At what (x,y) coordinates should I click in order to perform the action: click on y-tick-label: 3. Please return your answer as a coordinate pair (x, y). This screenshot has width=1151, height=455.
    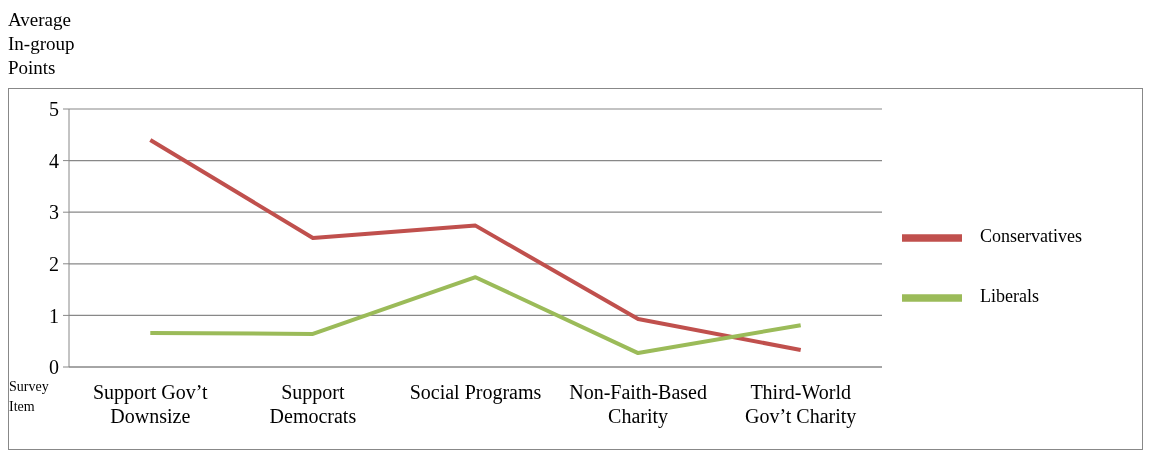
    Looking at the image, I should click on (54, 212).